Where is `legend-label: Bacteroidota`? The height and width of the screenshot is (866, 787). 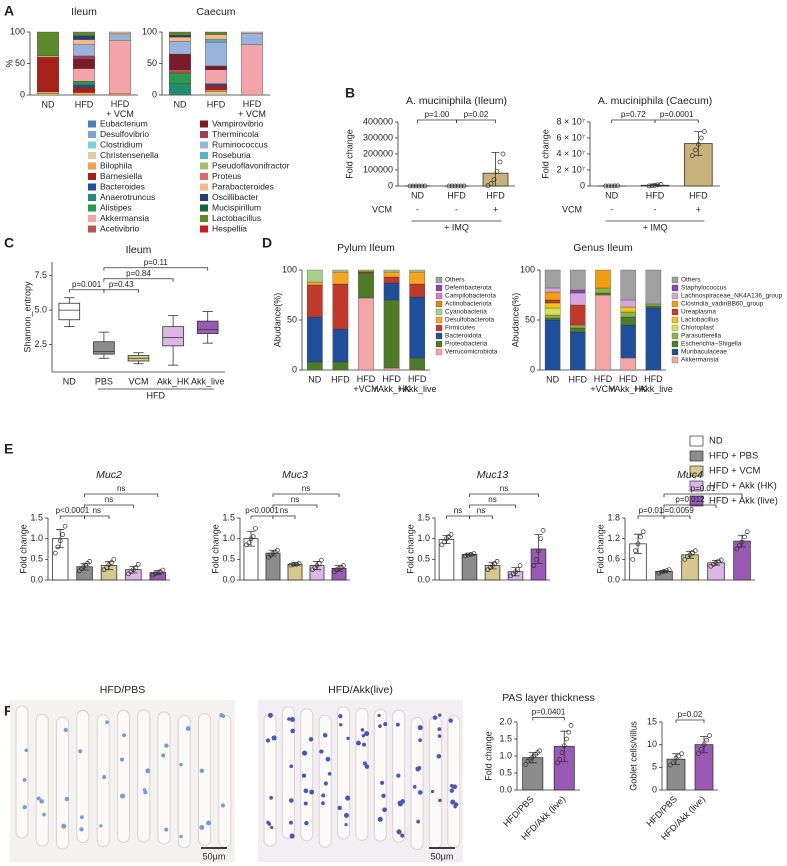 legend-label: Bacteroidota is located at coordinates (463, 336).